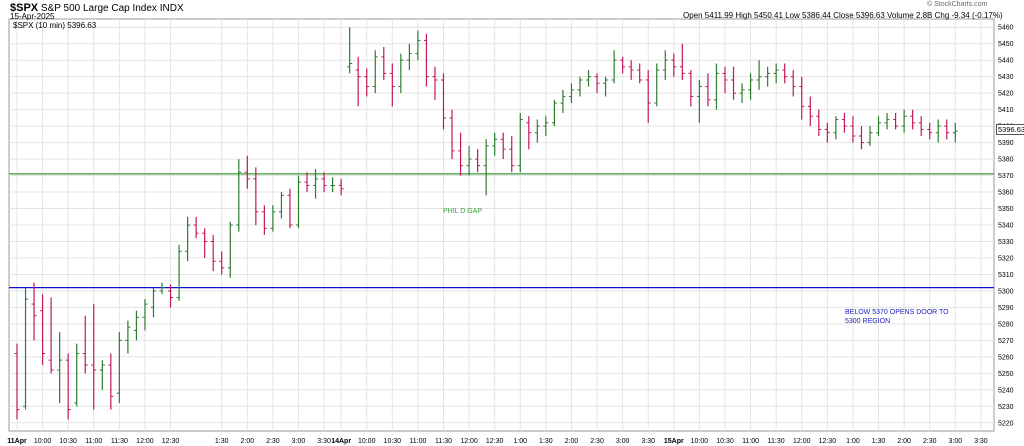  What do you see at coordinates (55, 25) in the screenshot?
I see `series-legend: $SPX (10 min) 5396.63` at bounding box center [55, 25].